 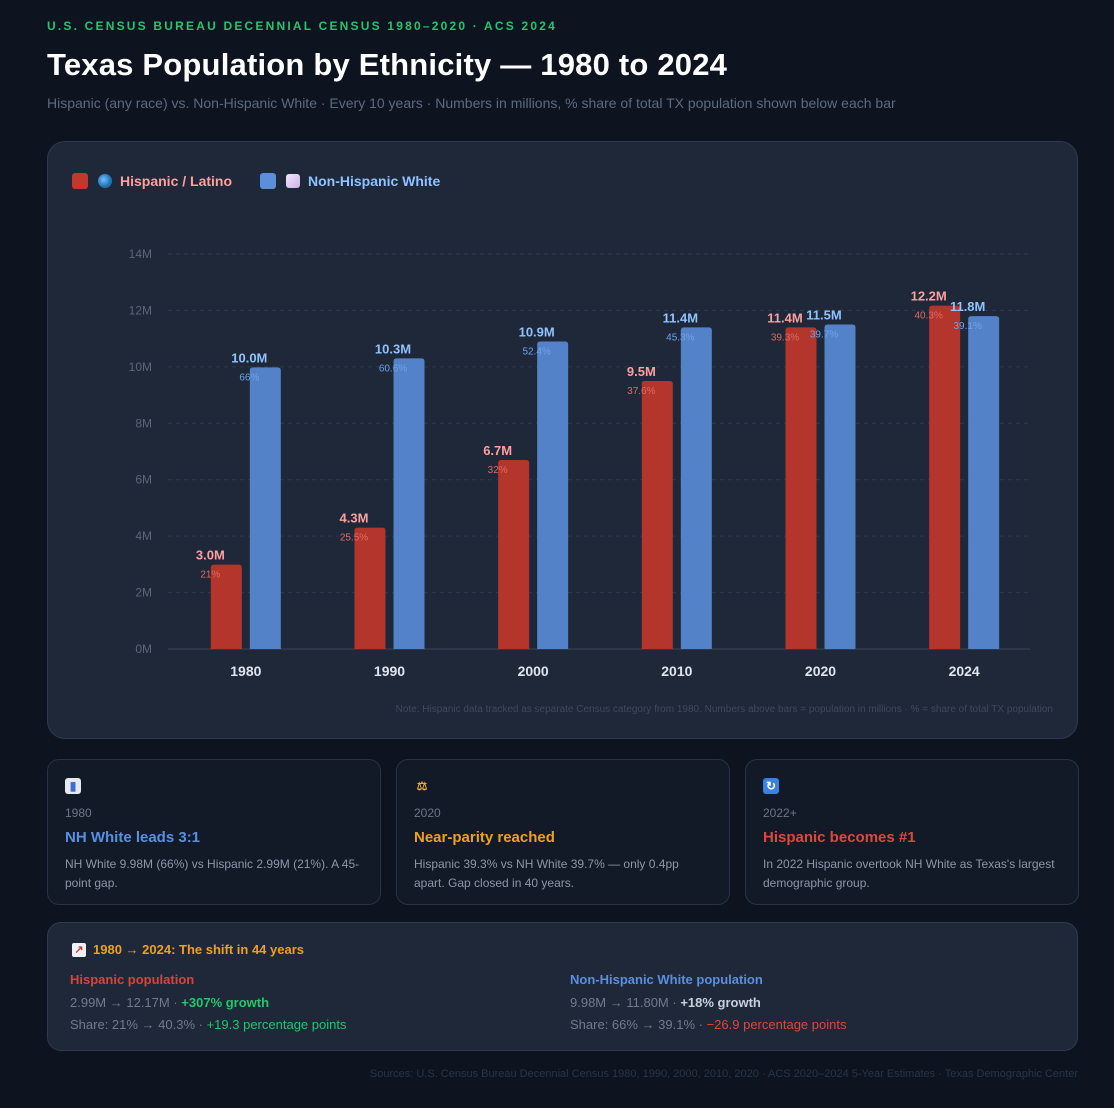 I want to click on card-year: 2022+, so click(x=780, y=813).